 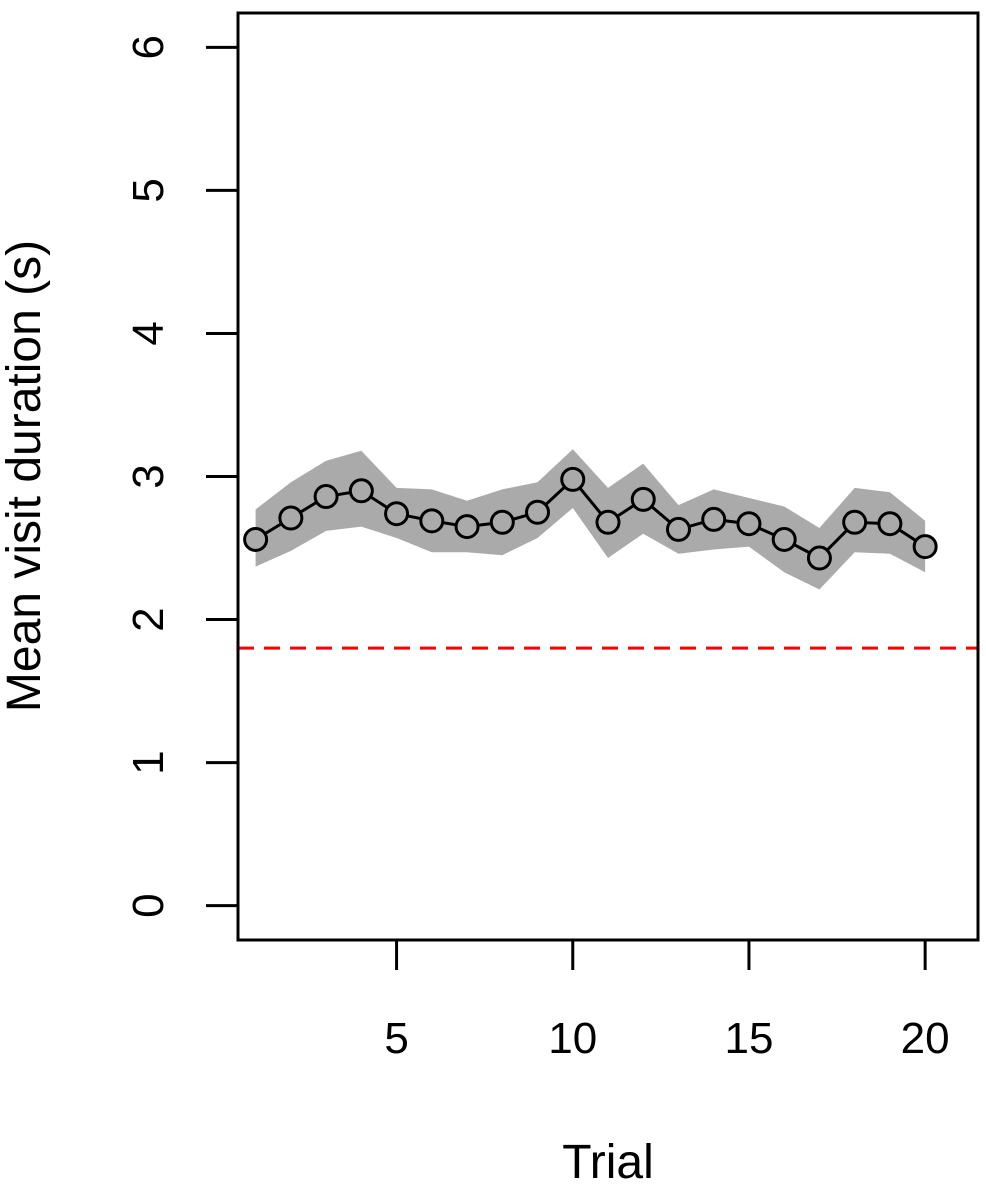 What do you see at coordinates (148, 905) in the screenshot?
I see `y-tick-label: 0` at bounding box center [148, 905].